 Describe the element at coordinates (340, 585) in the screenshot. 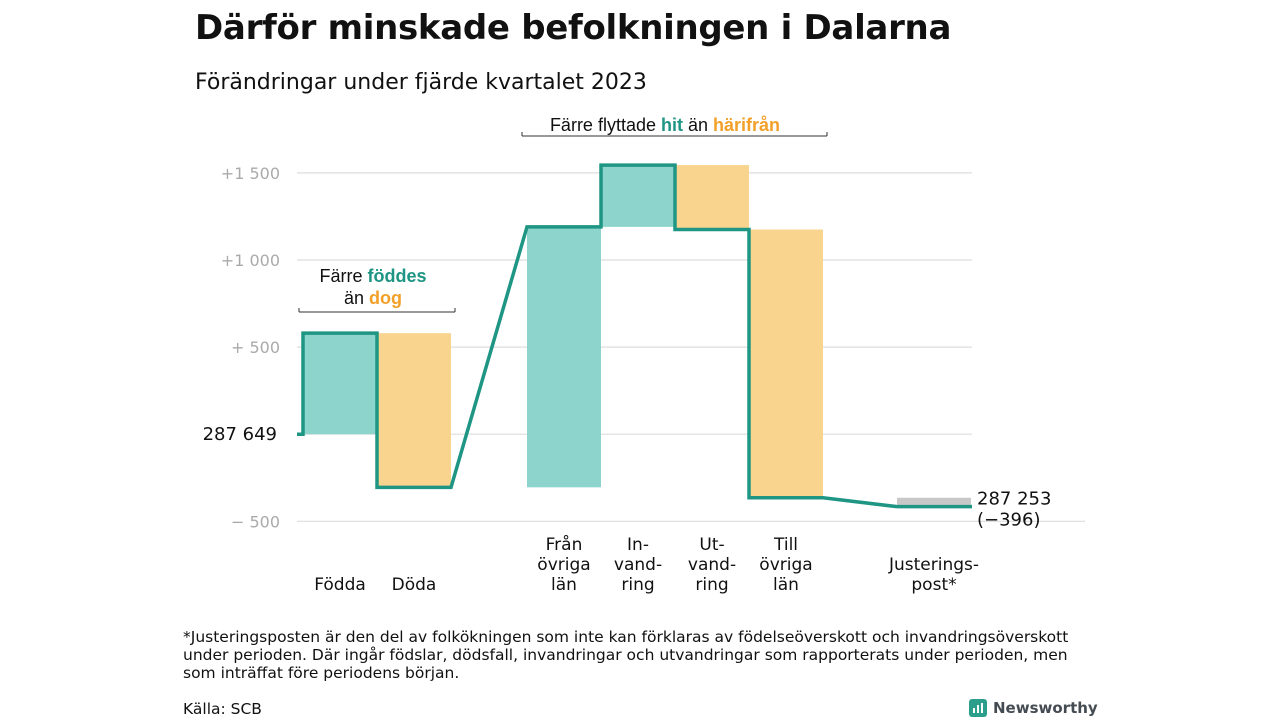

I see `category-label: Födda` at that location.